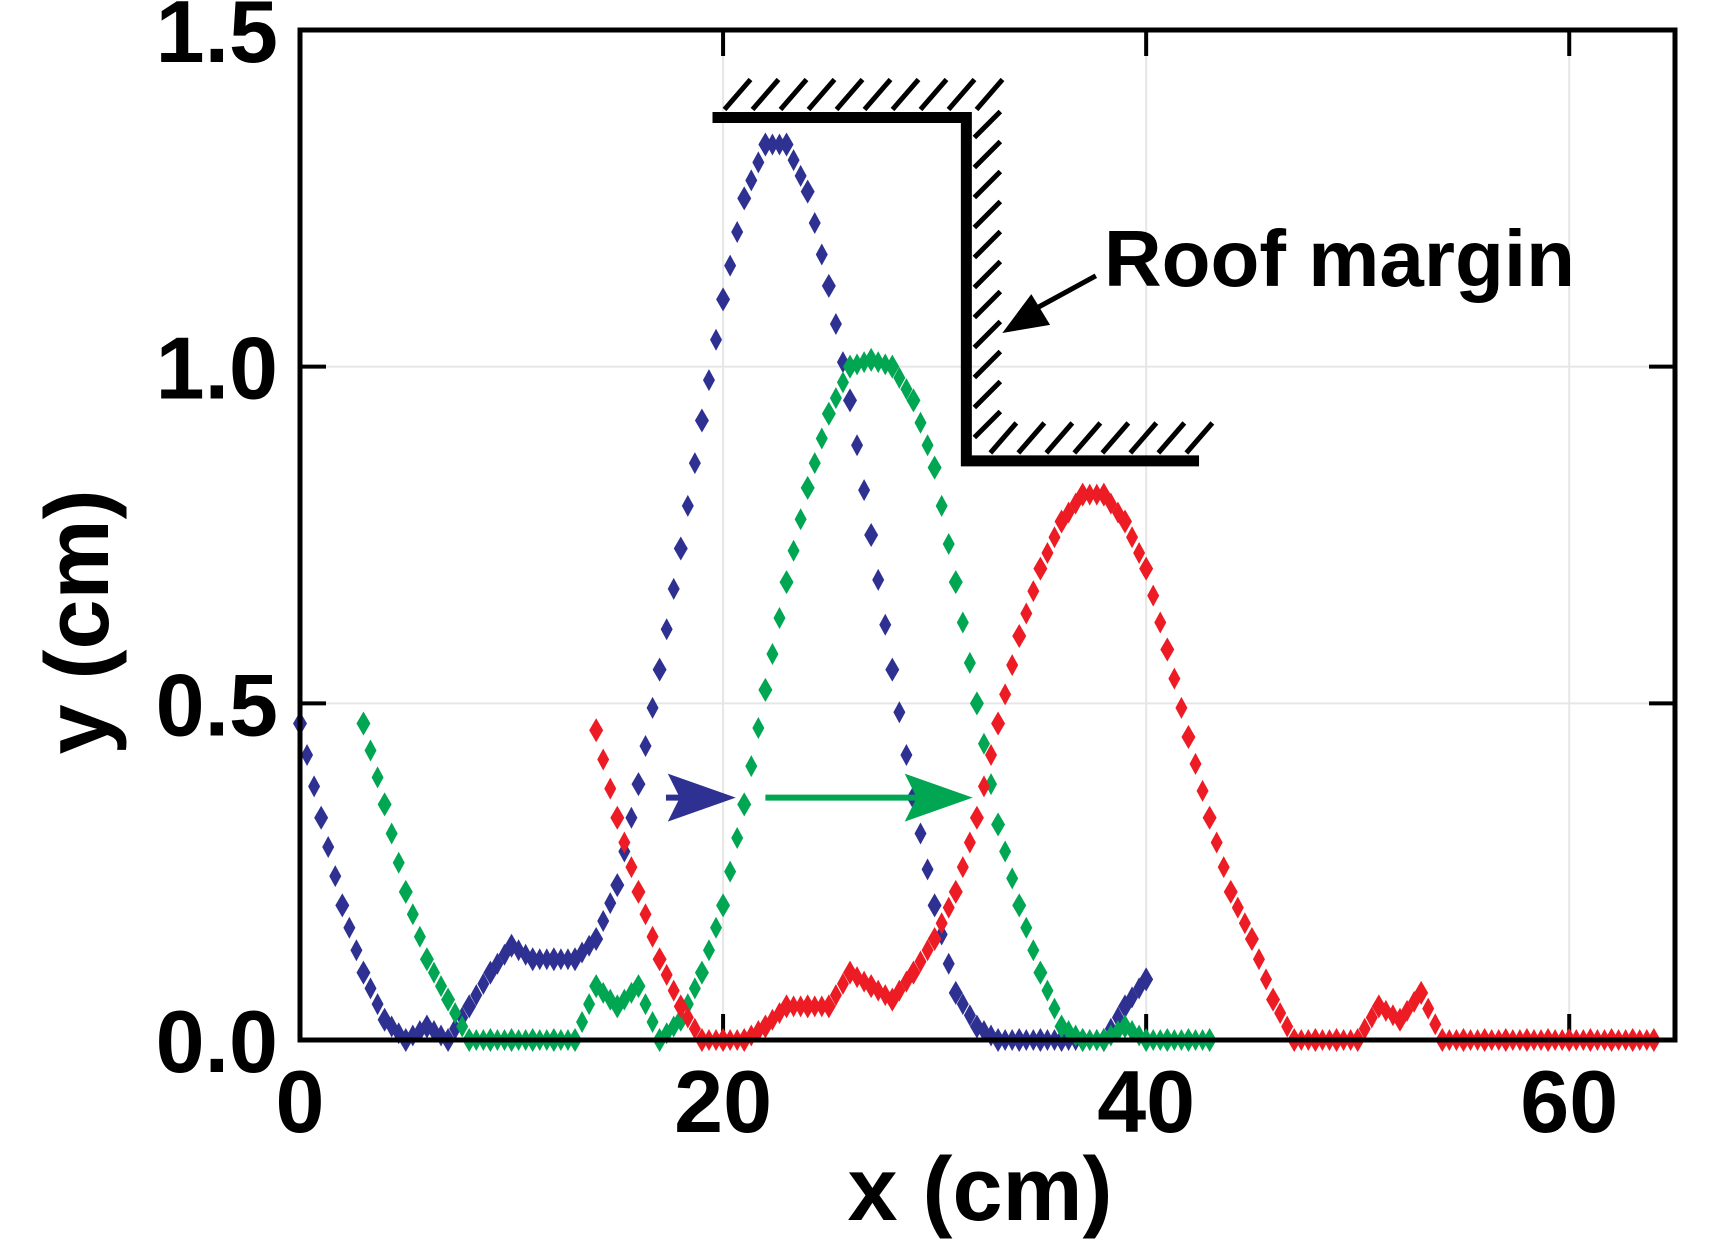  Describe the element at coordinates (217, 704) in the screenshot. I see `y-tick-label: 0.5` at that location.